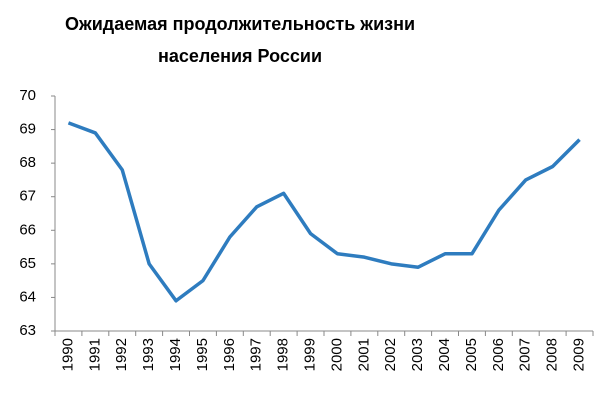 Image resolution: width=600 pixels, height=404 pixels. What do you see at coordinates (27, 196) in the screenshot?
I see `y-tick-label: 67` at bounding box center [27, 196].